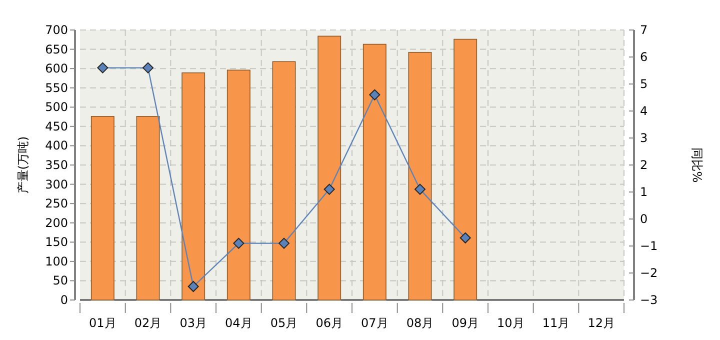 The height and width of the screenshot is (340, 720). I want to click on y-tick-label: 150, so click(56, 242).